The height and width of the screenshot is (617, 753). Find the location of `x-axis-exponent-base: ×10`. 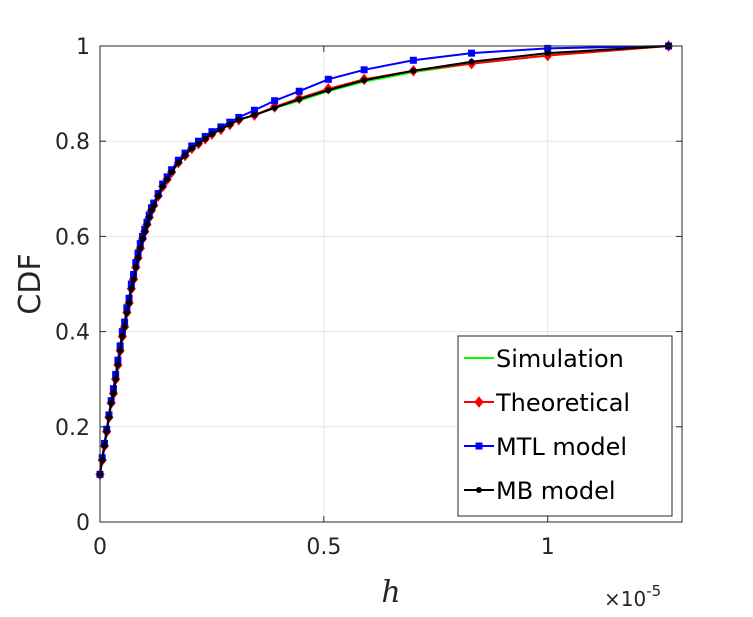

x-axis-exponent-base: ×10 is located at coordinates (625, 599).